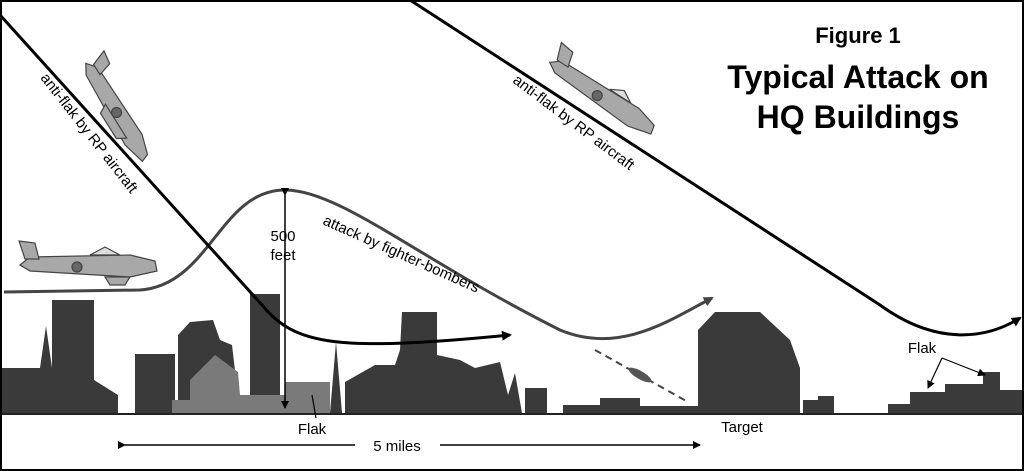  I want to click on target-label: Target, so click(742, 427).